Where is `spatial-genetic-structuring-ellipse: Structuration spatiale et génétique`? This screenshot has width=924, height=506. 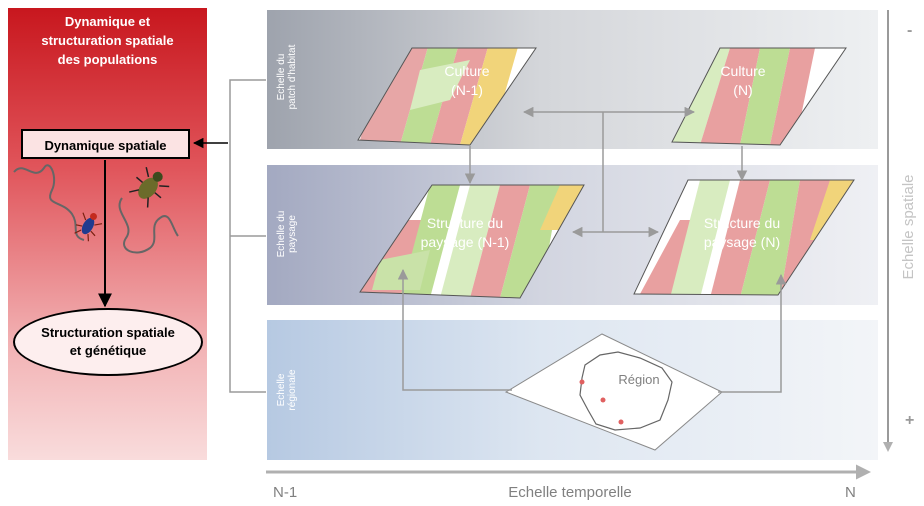
spatial-genetic-structuring-ellipse: Structuration spatiale et génétique is located at coordinates (108, 342).